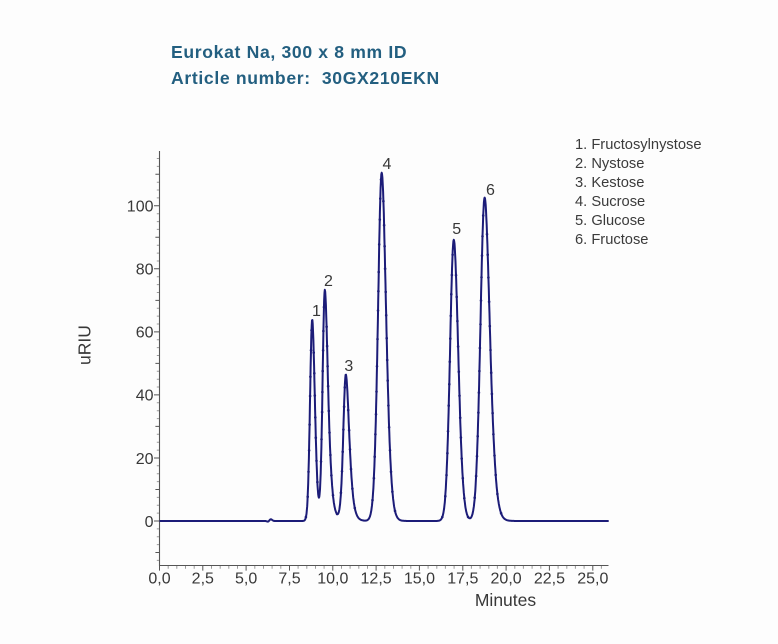 This screenshot has width=778, height=644. What do you see at coordinates (490, 190) in the screenshot?
I see `svg-text: 6` at bounding box center [490, 190].